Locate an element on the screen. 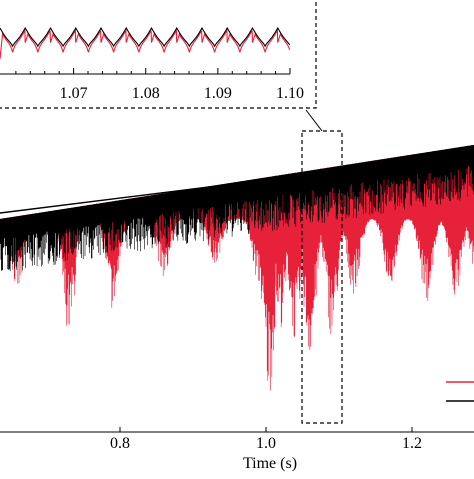 The width and height of the screenshot is (474, 479). main-x-tick-label-1: 1.0 is located at coordinates (266, 443).